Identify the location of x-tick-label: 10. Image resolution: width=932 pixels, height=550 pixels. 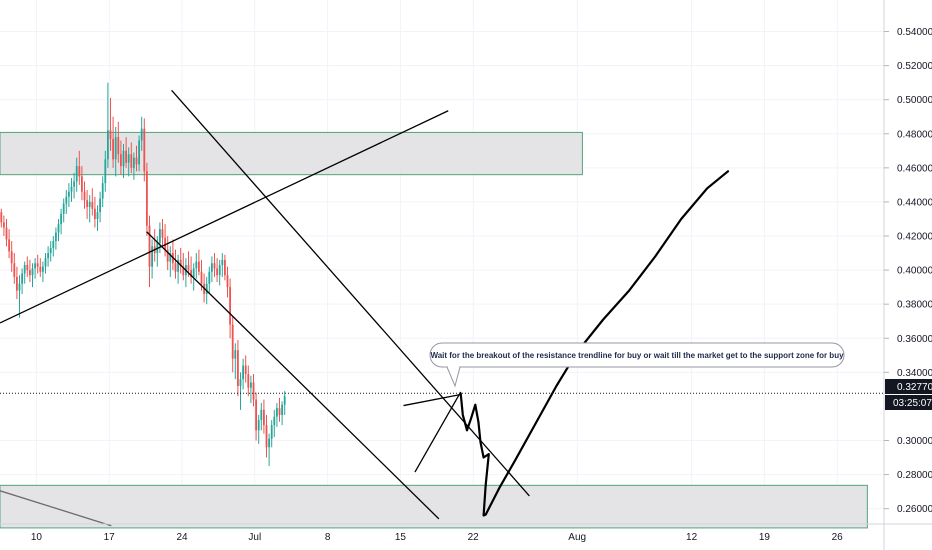
(37, 537).